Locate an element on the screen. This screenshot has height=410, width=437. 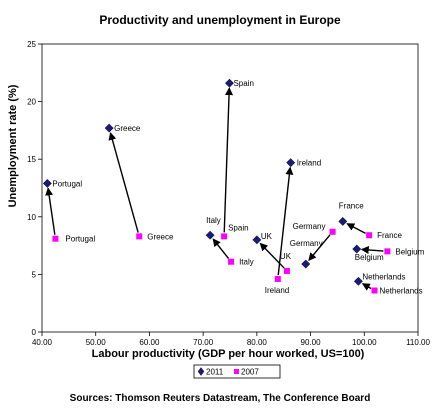
label-2007-greece: Greece is located at coordinates (160, 236).